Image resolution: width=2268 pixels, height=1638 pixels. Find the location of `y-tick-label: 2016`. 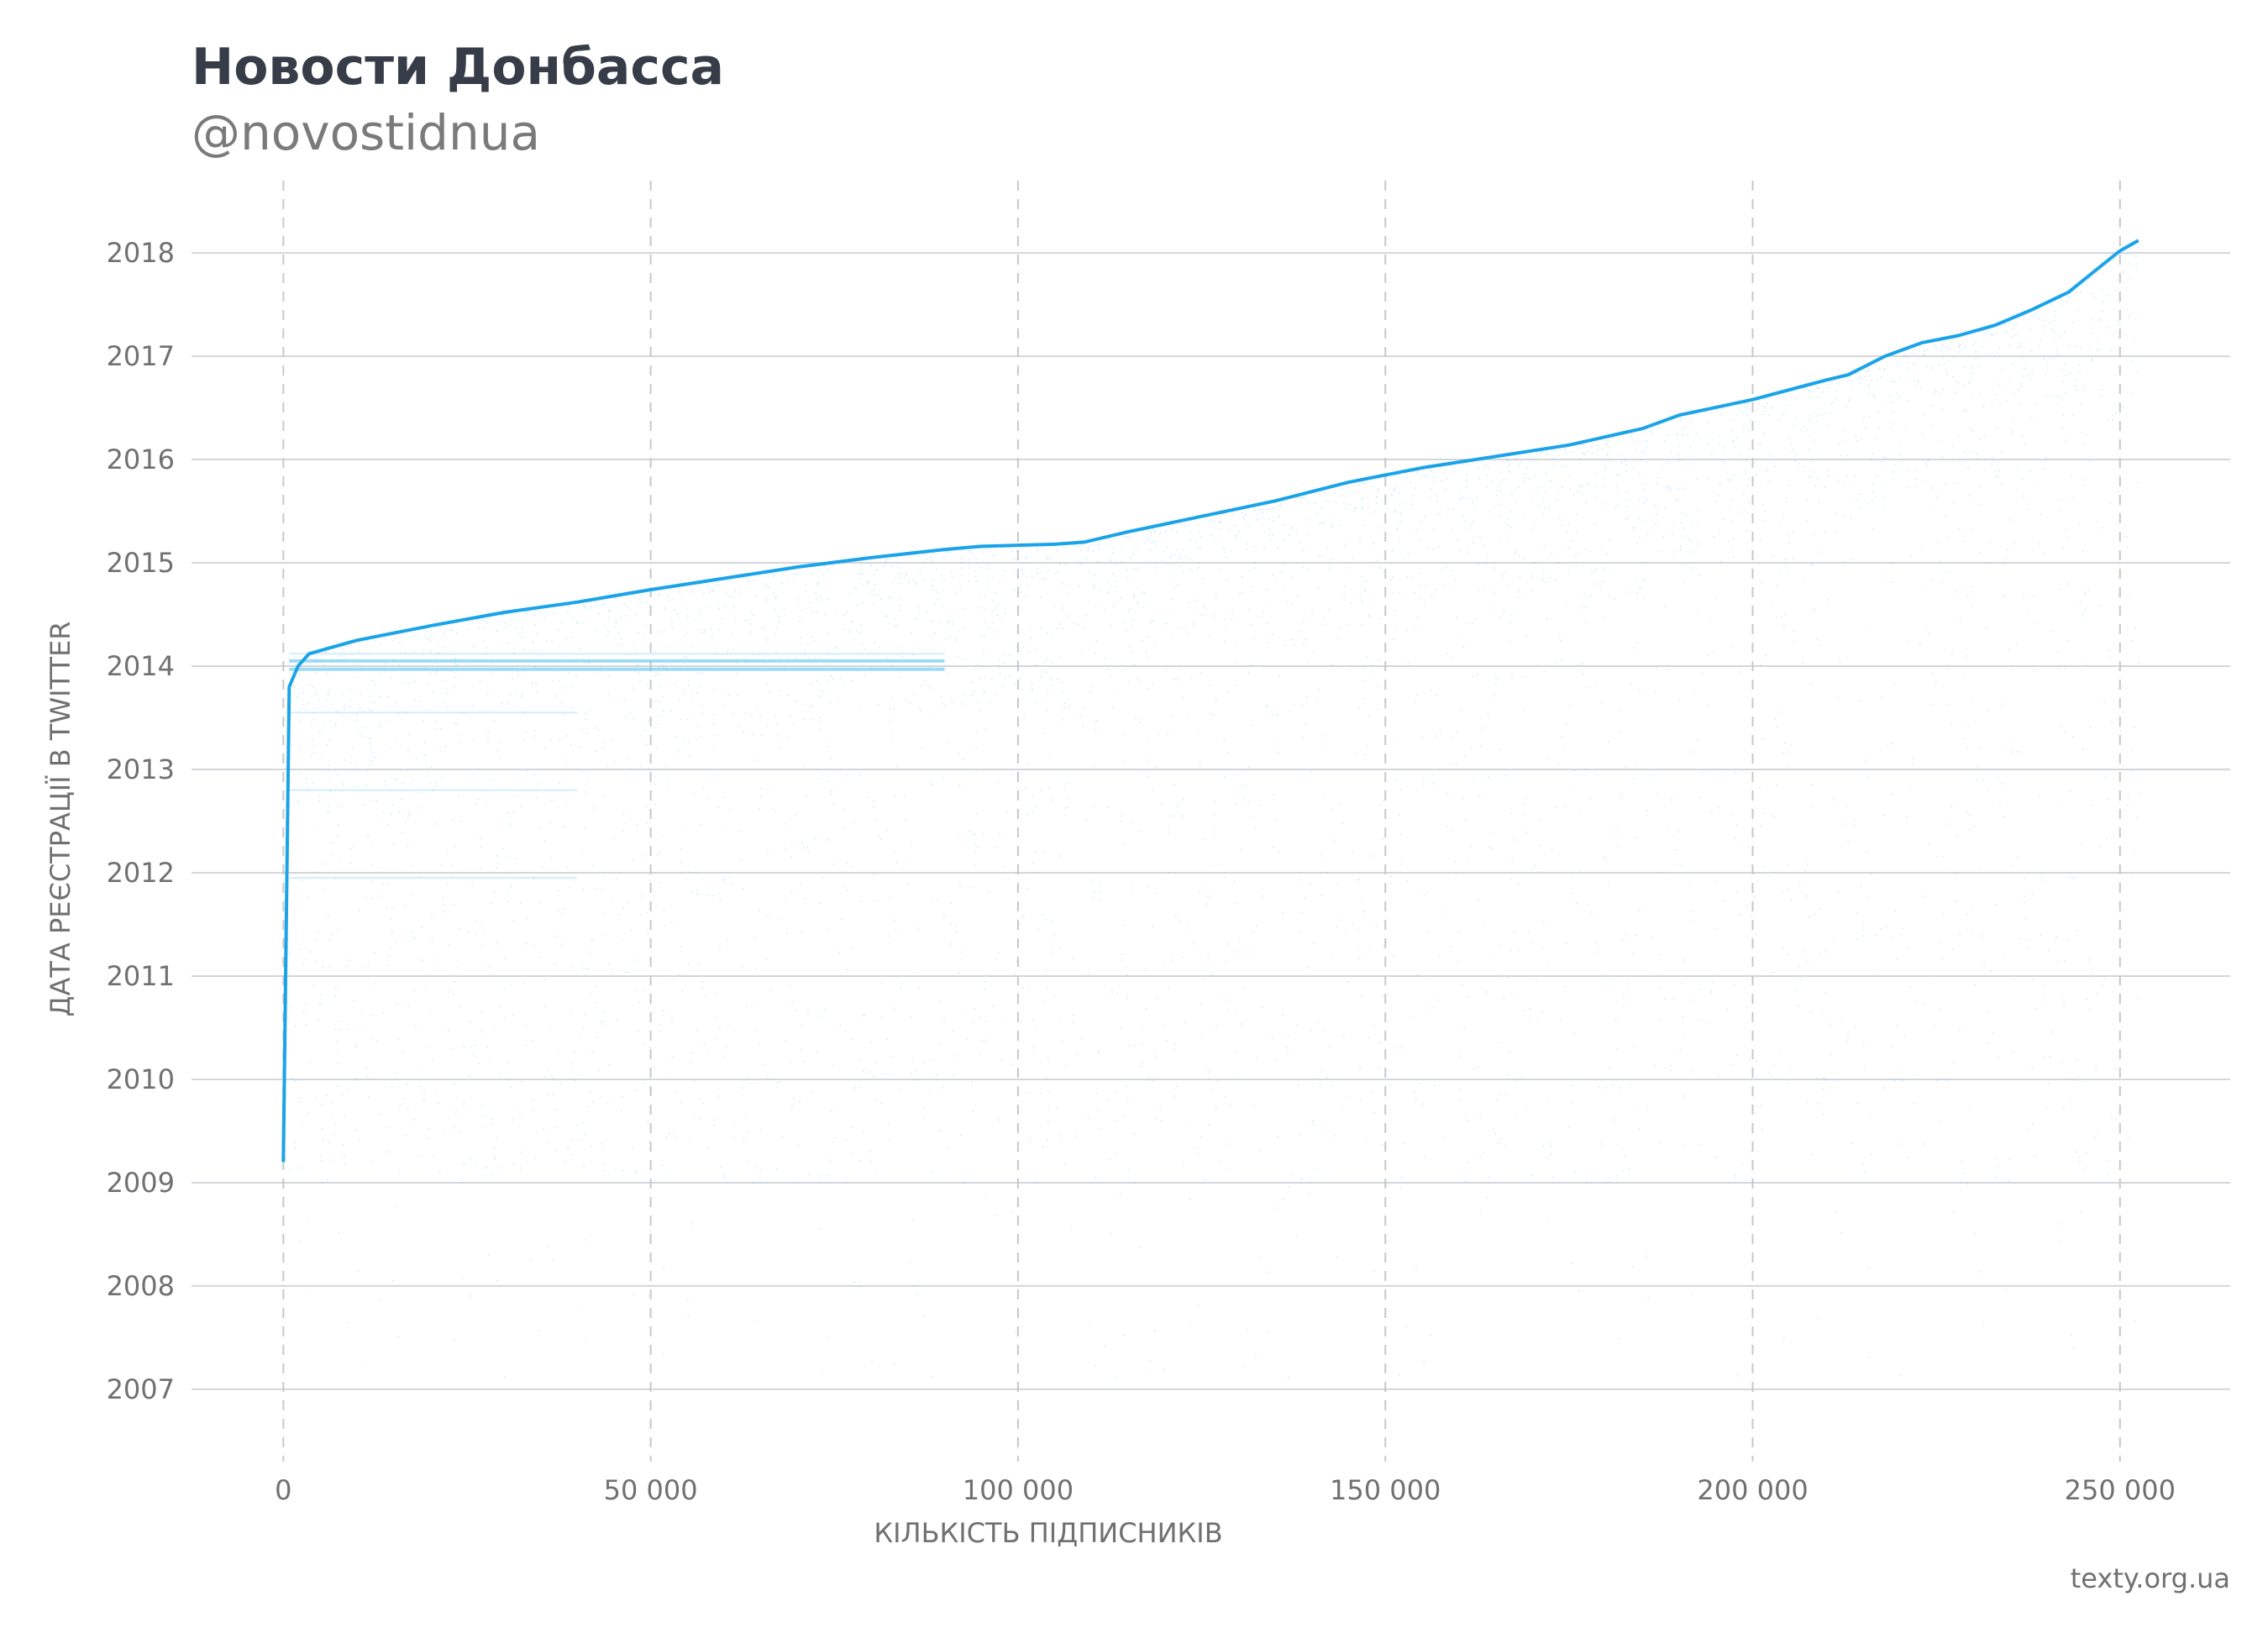

y-tick-label: 2016 is located at coordinates (141, 459).